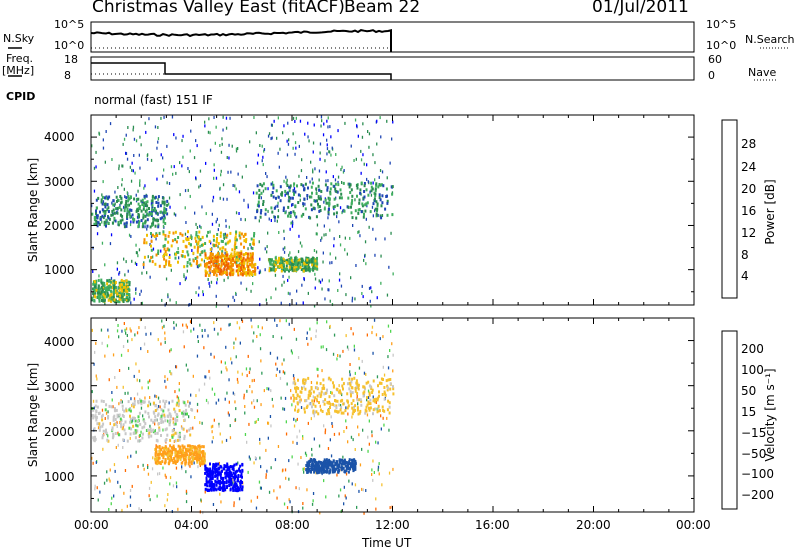 The width and height of the screenshot is (800, 554). I want to click on vel-cbar-label: Velocity [m s⁻¹], so click(770, 415).